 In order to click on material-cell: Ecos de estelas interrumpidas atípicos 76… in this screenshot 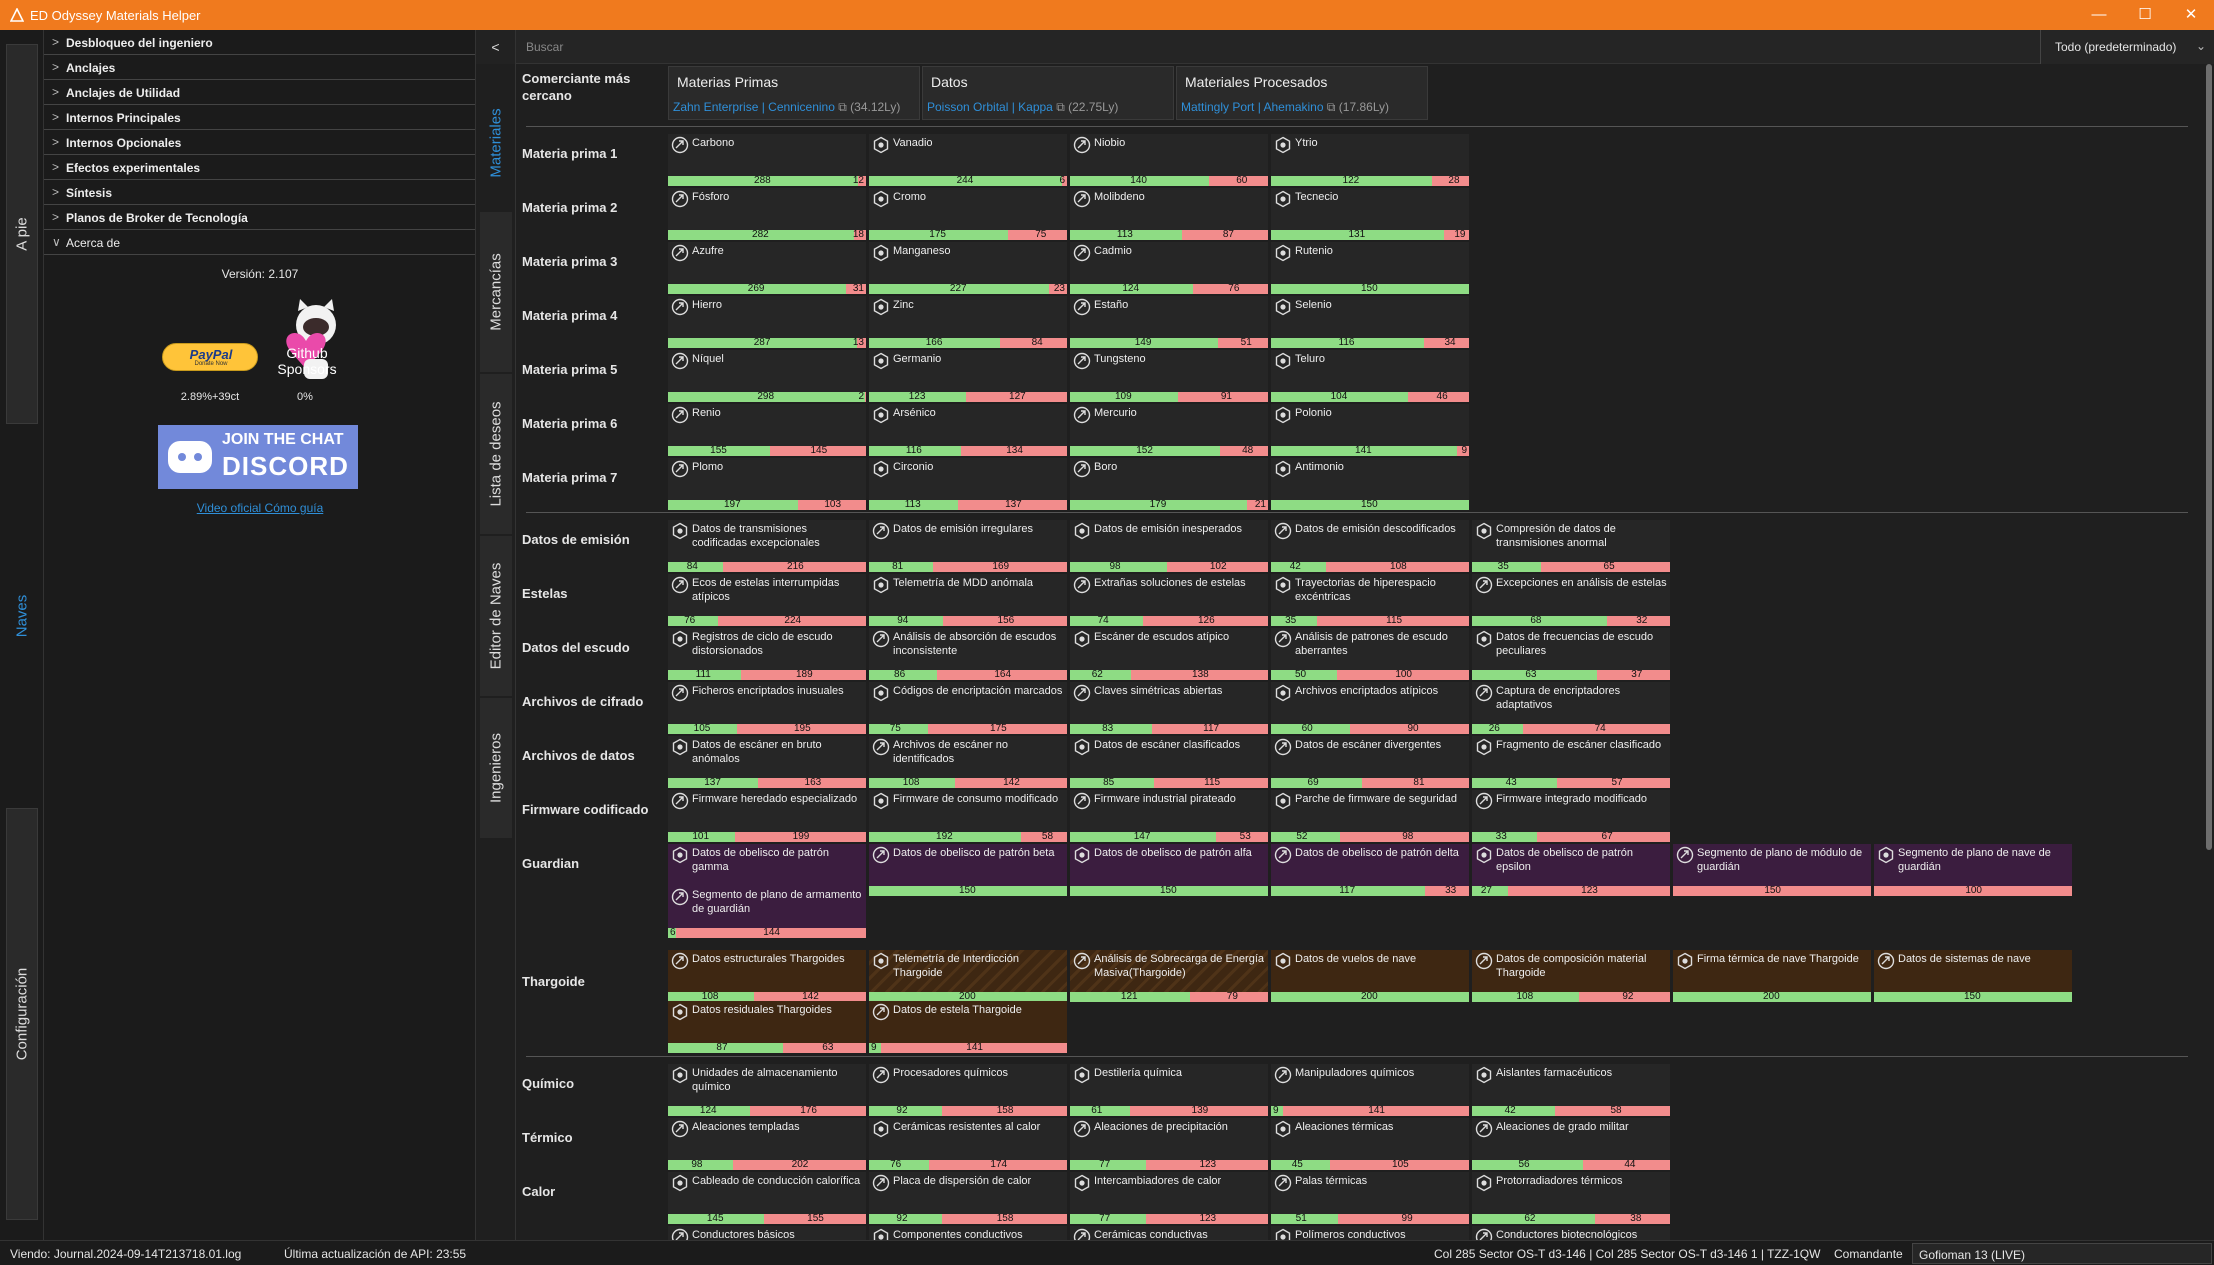, I will do `click(767, 600)`.